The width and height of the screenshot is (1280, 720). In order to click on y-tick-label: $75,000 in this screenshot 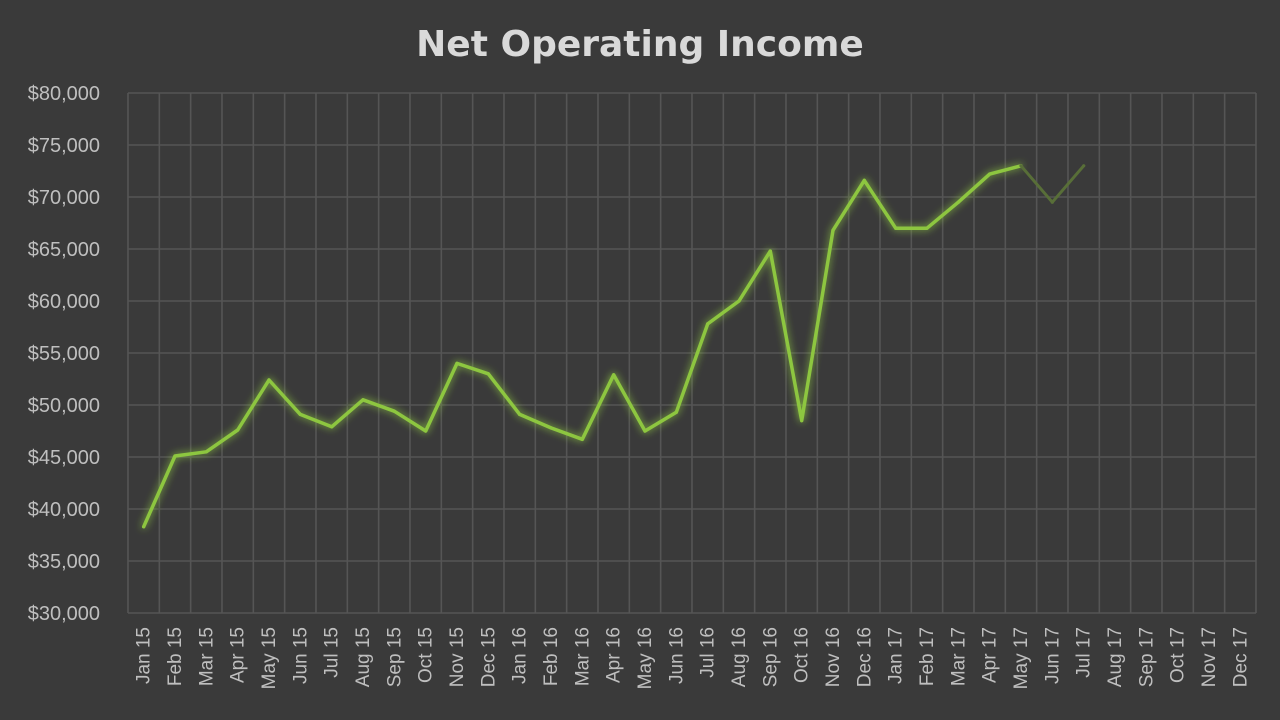, I will do `click(64, 146)`.